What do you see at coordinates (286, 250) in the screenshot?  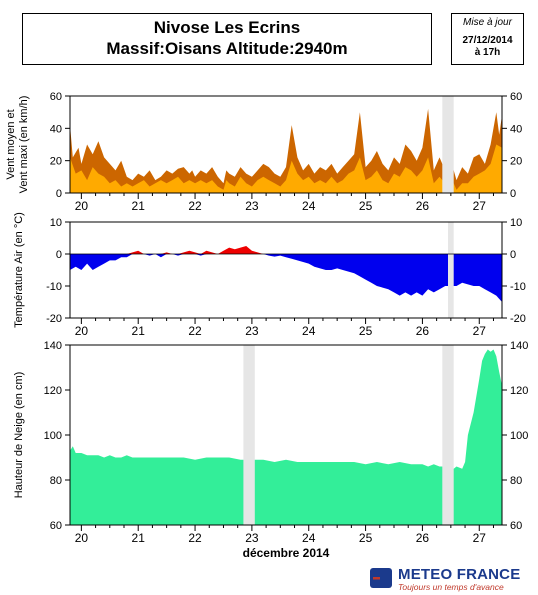 I see `temperature-positive-area` at bounding box center [286, 250].